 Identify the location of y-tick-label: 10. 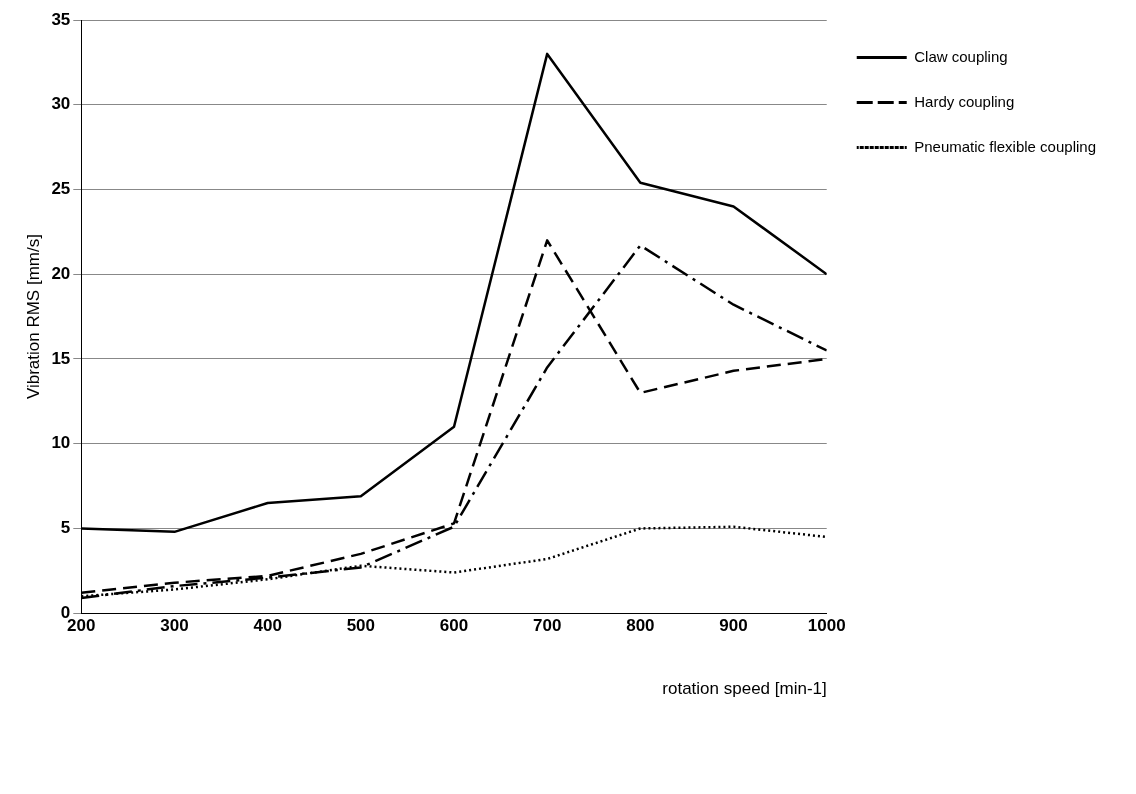
(61, 443).